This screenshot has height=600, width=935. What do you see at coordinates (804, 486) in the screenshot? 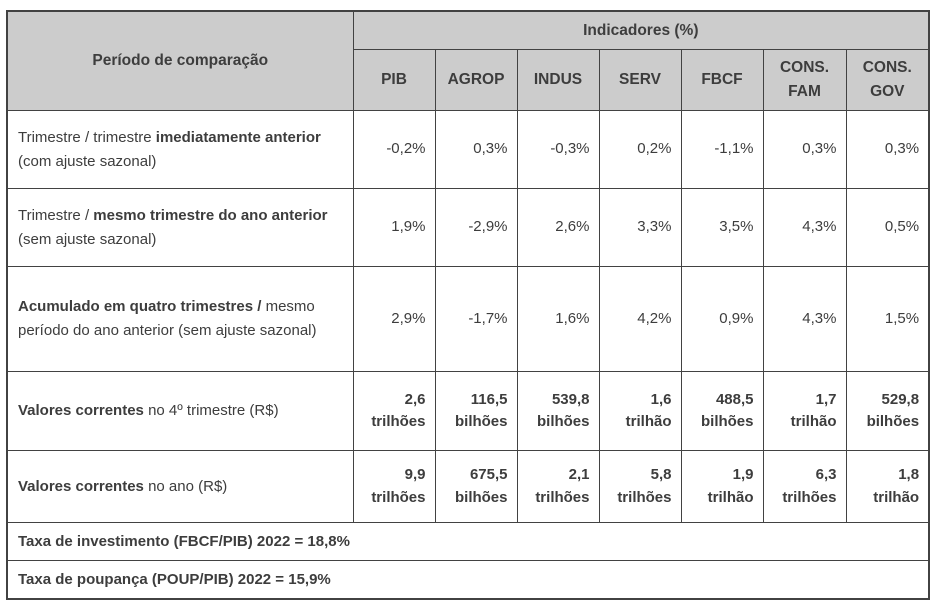
I see `value-cell: 6,3 trilhões` at bounding box center [804, 486].